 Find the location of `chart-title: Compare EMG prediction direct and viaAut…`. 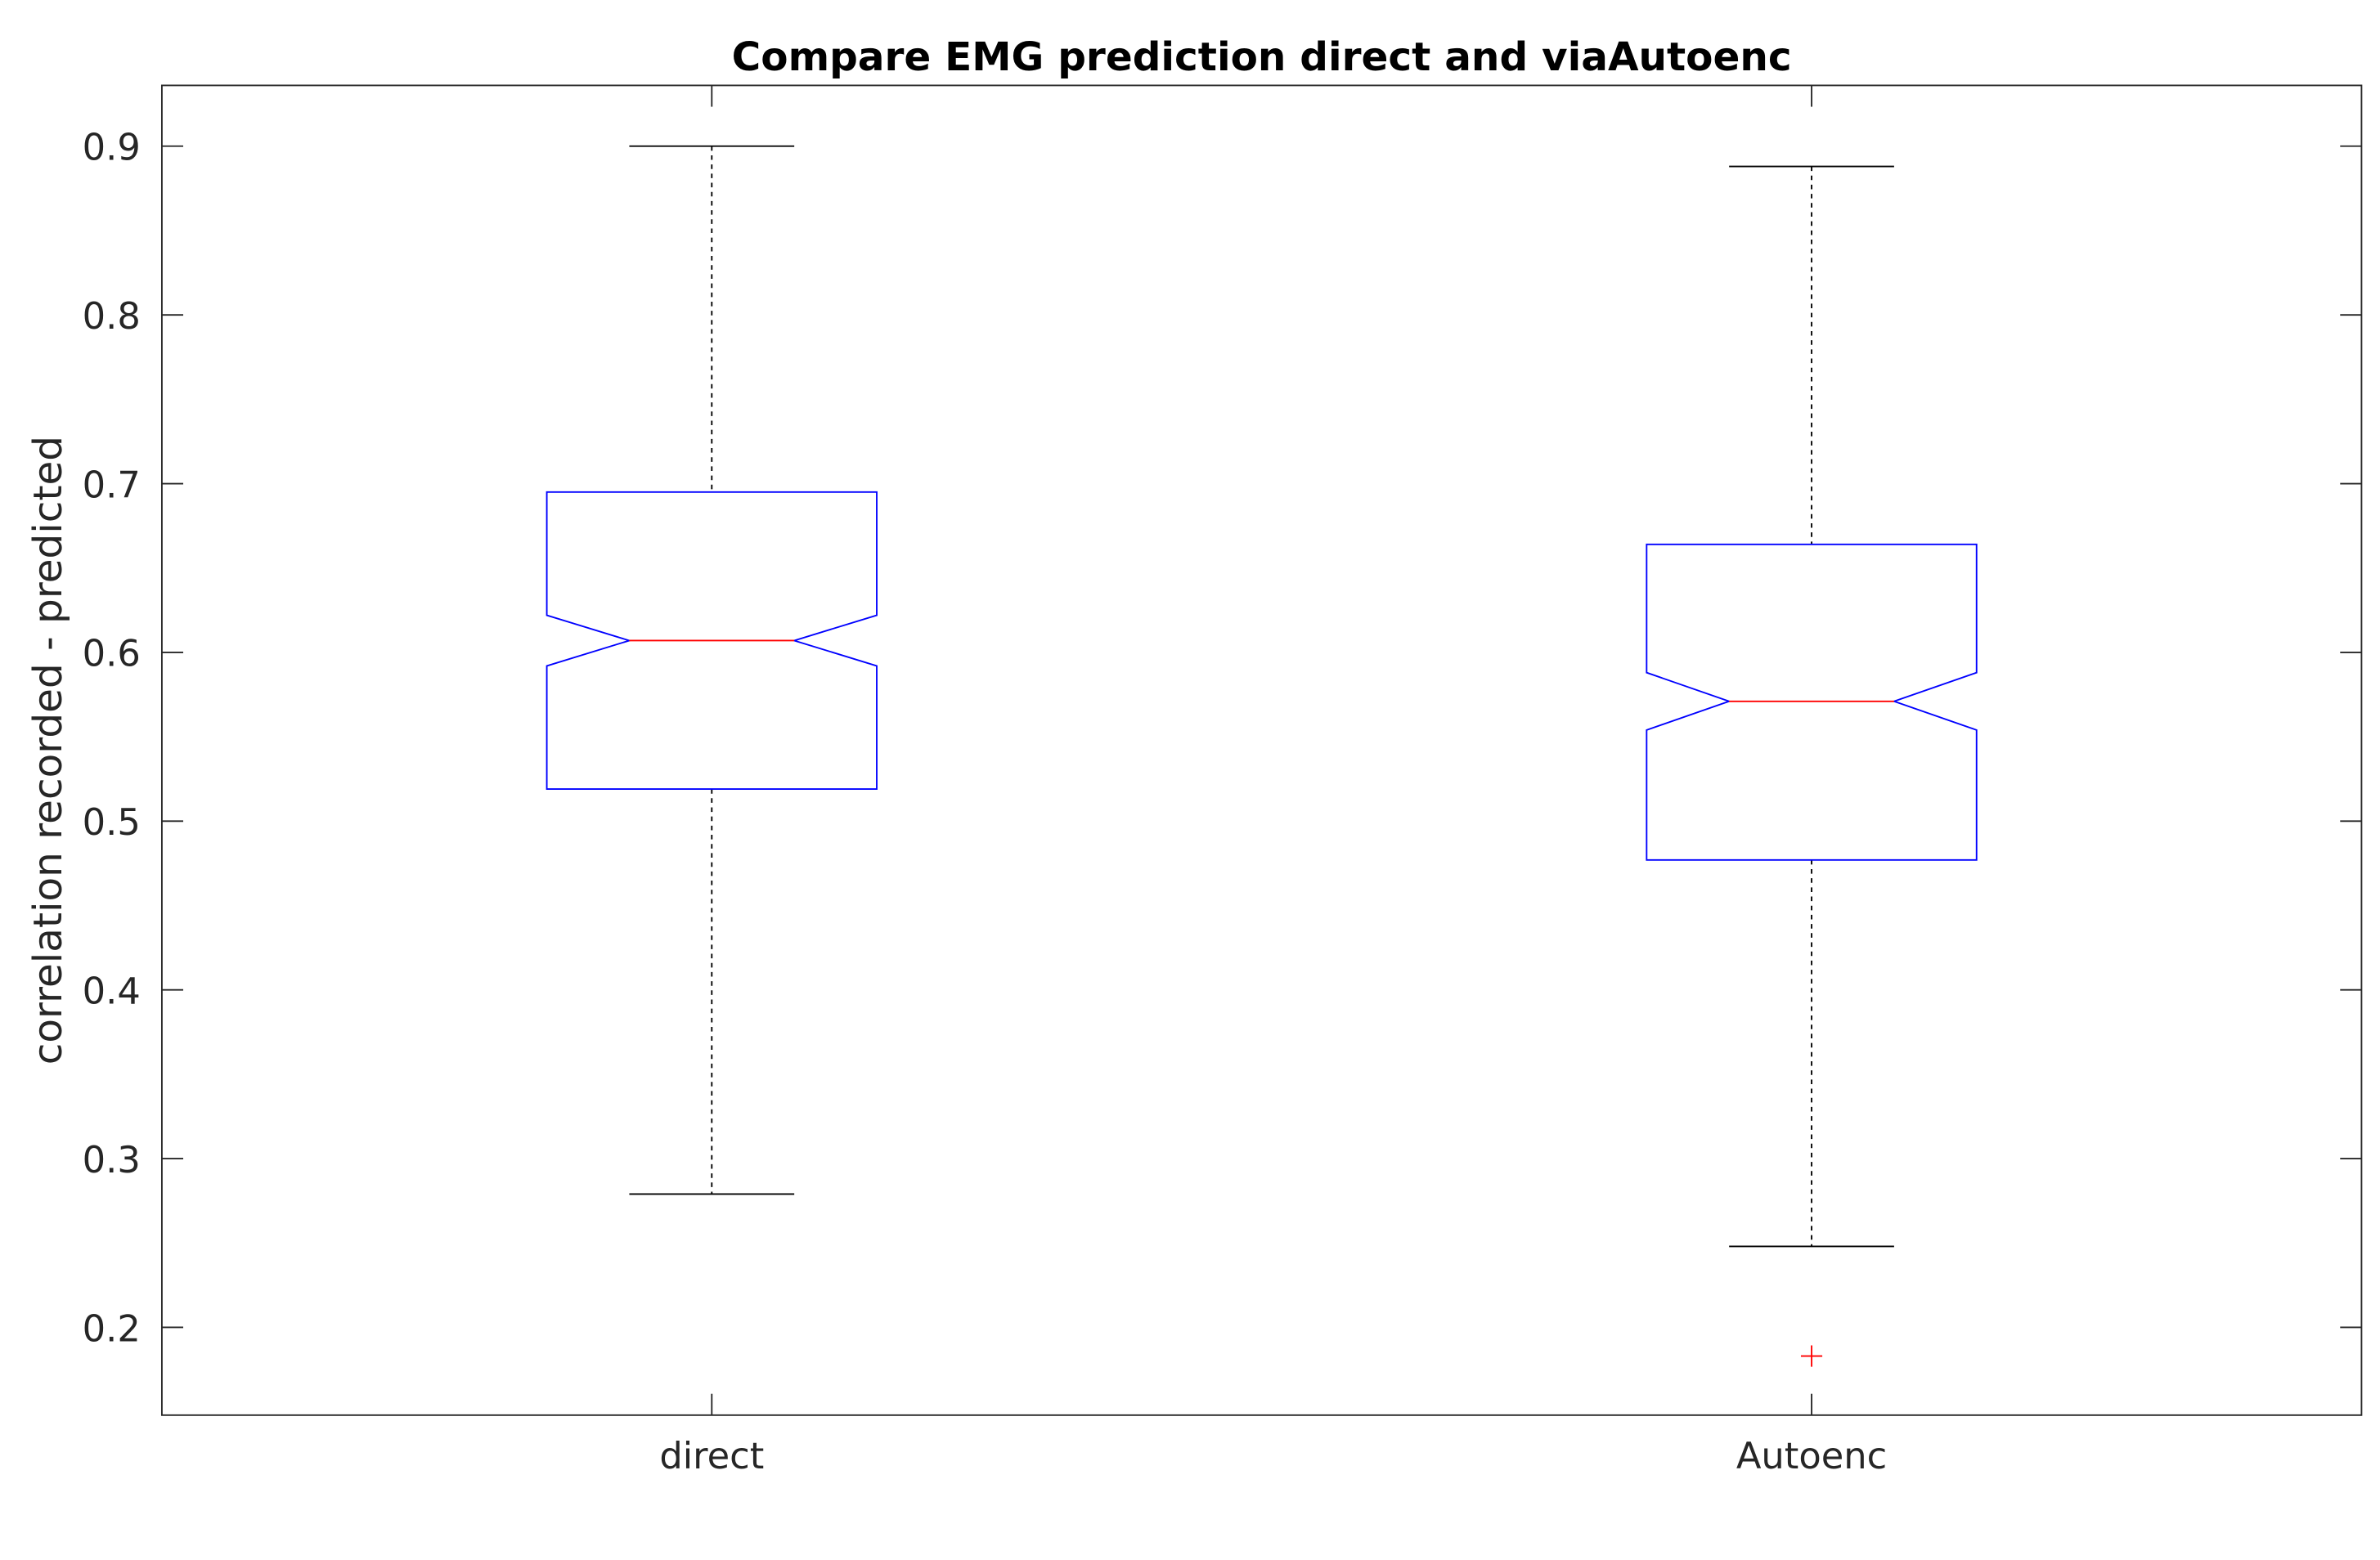

chart-title: Compare EMG prediction direct and viaAut… is located at coordinates (1262, 57).